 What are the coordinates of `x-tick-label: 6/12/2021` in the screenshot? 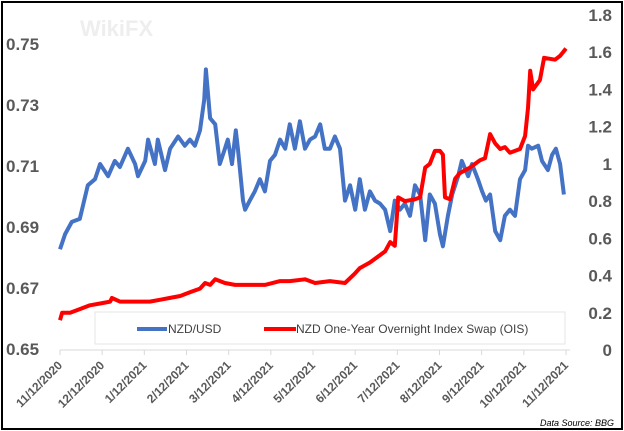 It's located at (337, 382).